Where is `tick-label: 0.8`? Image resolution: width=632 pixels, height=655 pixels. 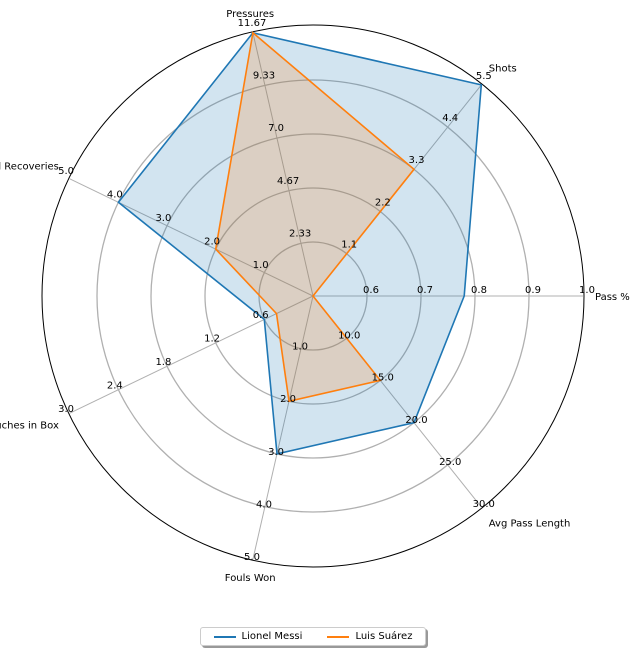 tick-label: 0.8 is located at coordinates (479, 290).